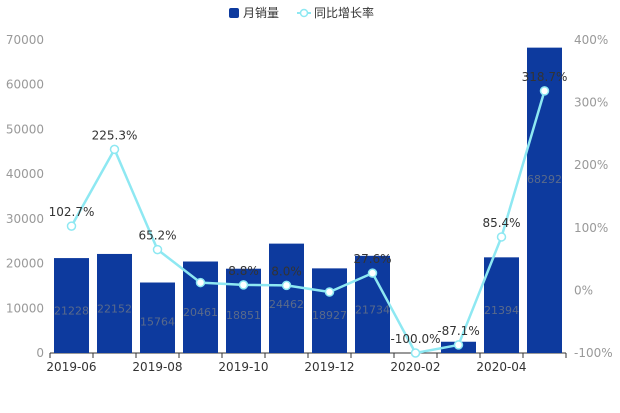  What do you see at coordinates (344, 12) in the screenshot?
I see `legend-label-line: 同比增长率` at bounding box center [344, 12].